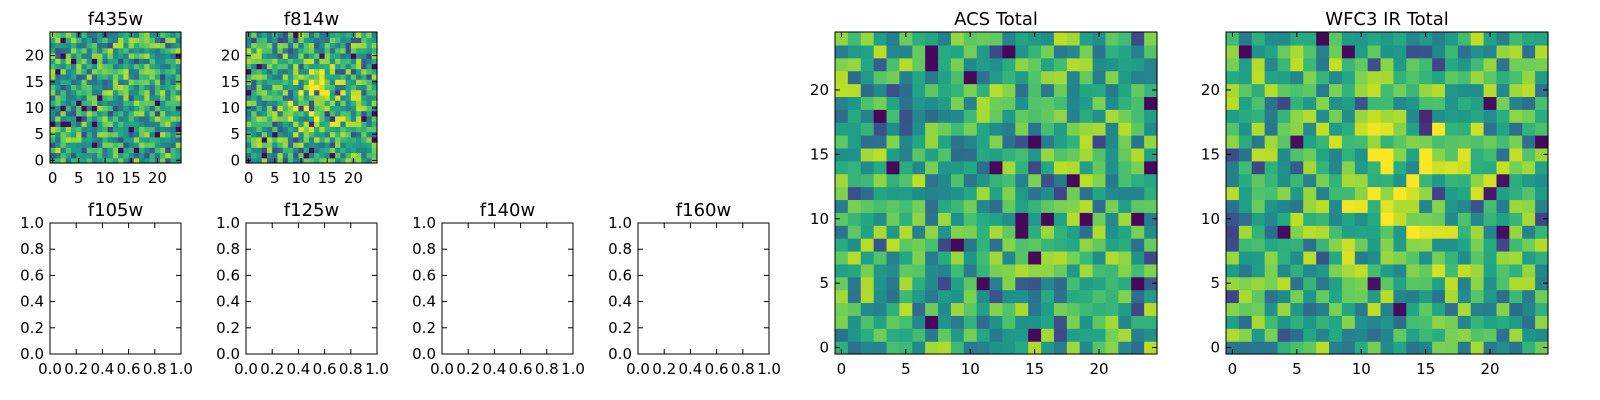  Describe the element at coordinates (228, 302) in the screenshot. I see `y-tick-label: 0.4` at that location.